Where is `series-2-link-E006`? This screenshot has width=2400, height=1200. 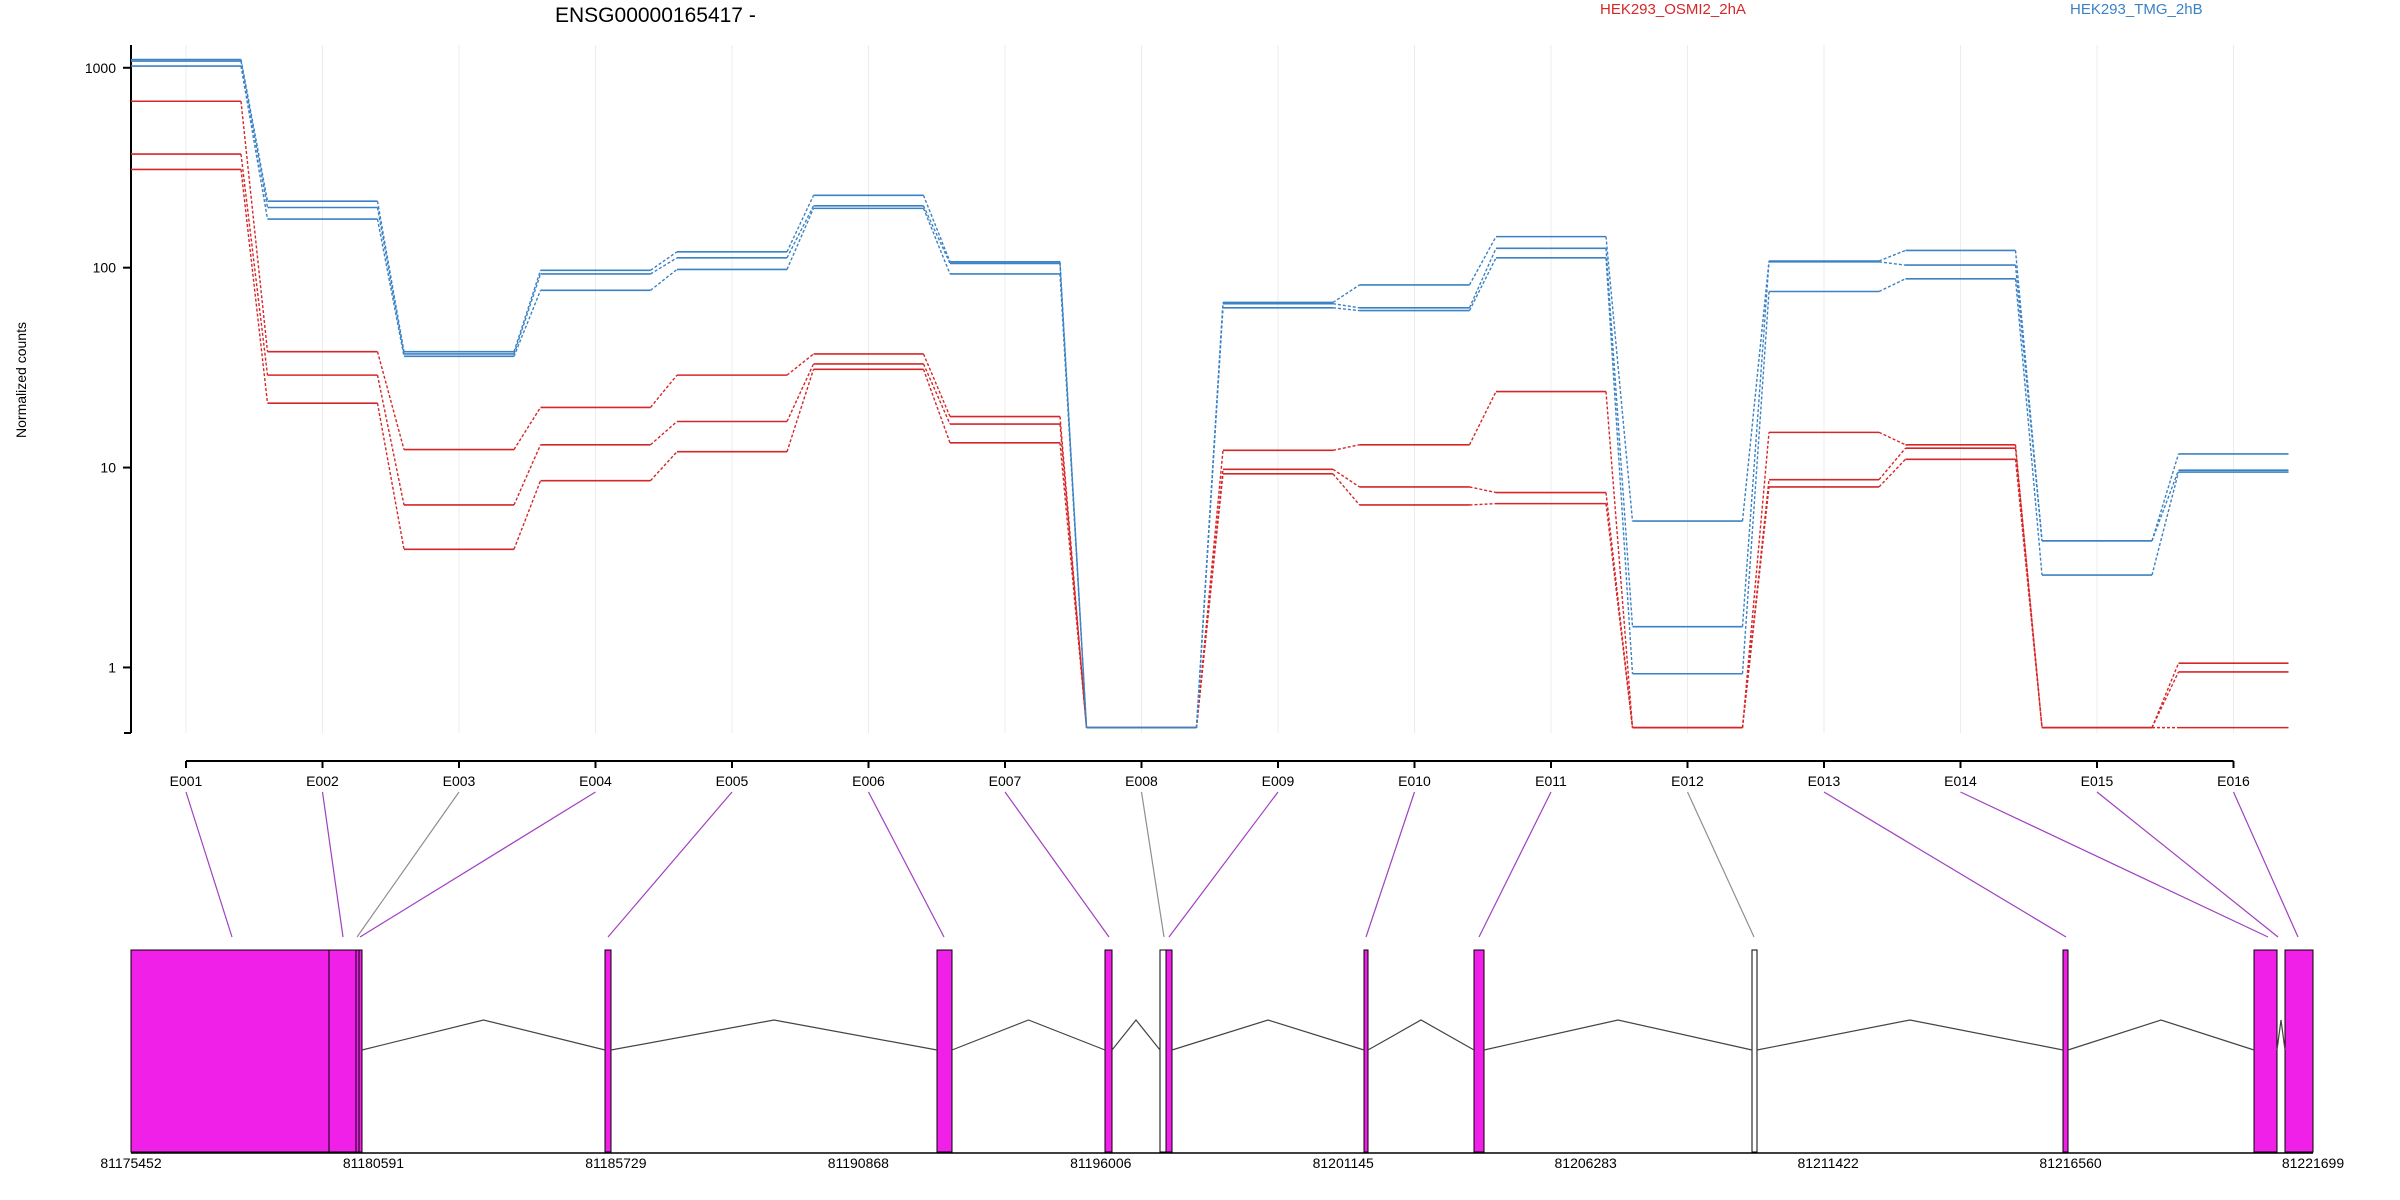 series-2-link-E006 is located at coordinates (936, 406).